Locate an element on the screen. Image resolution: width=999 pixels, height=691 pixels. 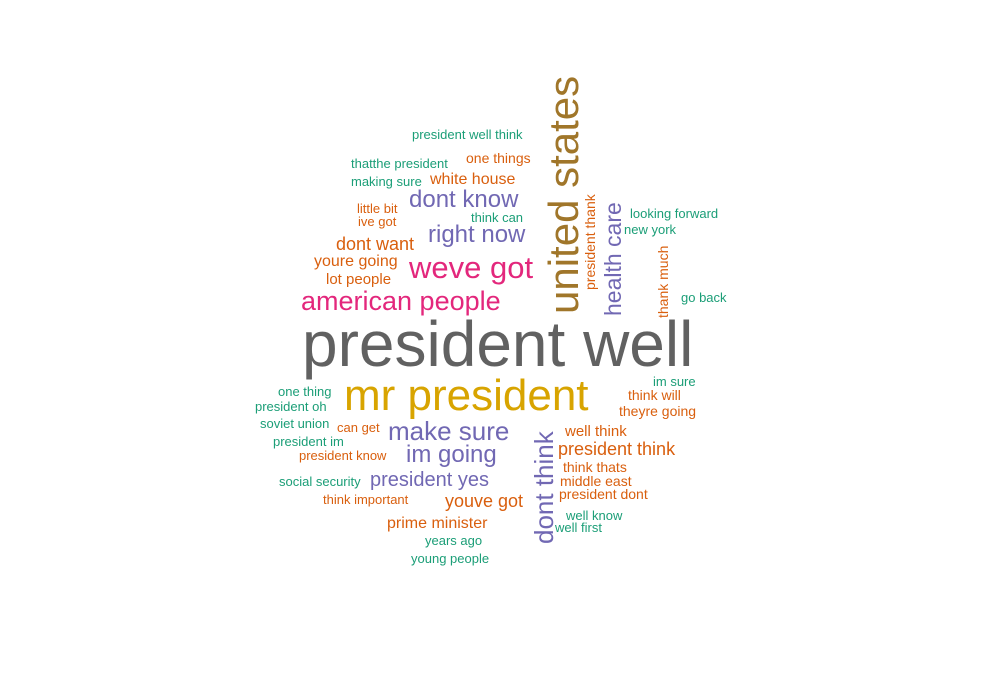
word-dont-know: dont know is located at coordinates (464, 199).